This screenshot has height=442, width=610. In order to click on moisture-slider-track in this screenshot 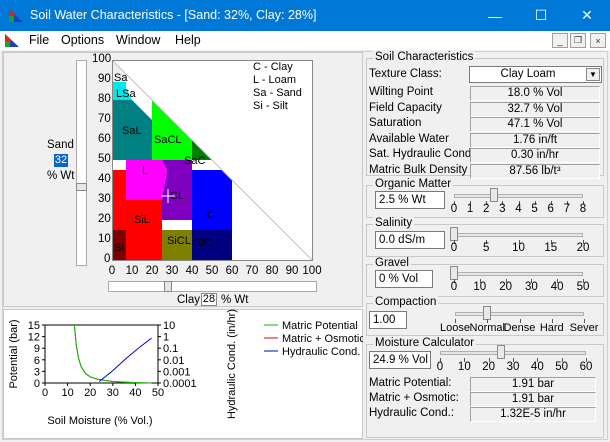, I will do `click(513, 353)`.